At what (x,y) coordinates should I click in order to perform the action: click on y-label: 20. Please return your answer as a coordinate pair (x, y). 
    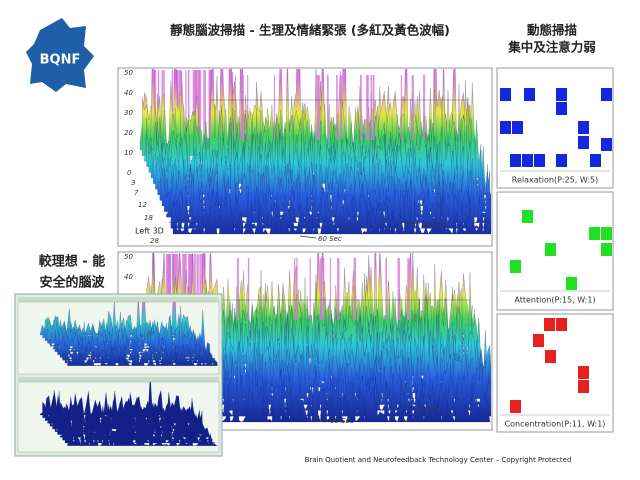
    Looking at the image, I should click on (128, 133).